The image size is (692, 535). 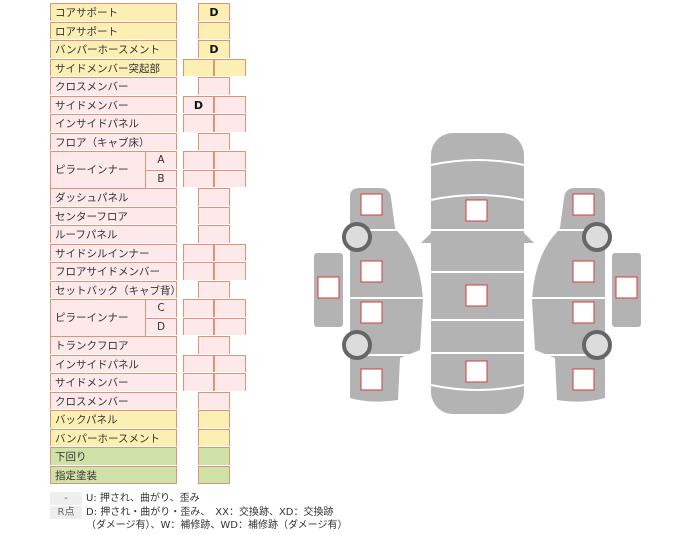 What do you see at coordinates (113, 419) in the screenshot?
I see `row-label: バックパネル` at bounding box center [113, 419].